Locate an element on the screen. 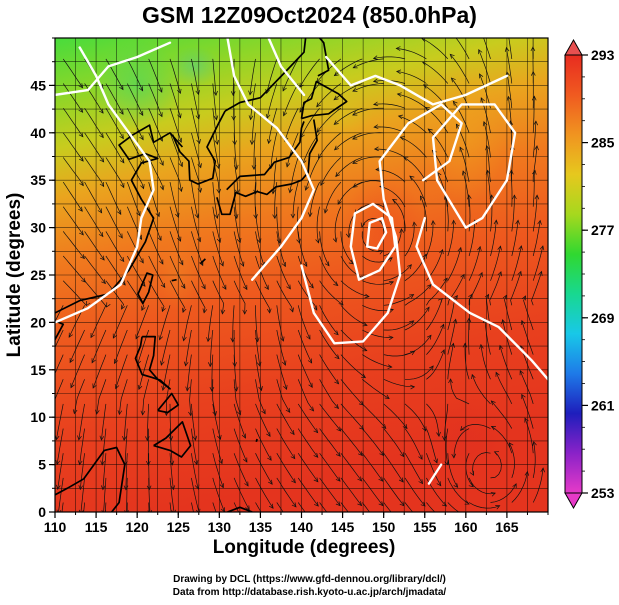 The image size is (619, 605). x-axis-label: Longitude (degrees) is located at coordinates (304, 547).